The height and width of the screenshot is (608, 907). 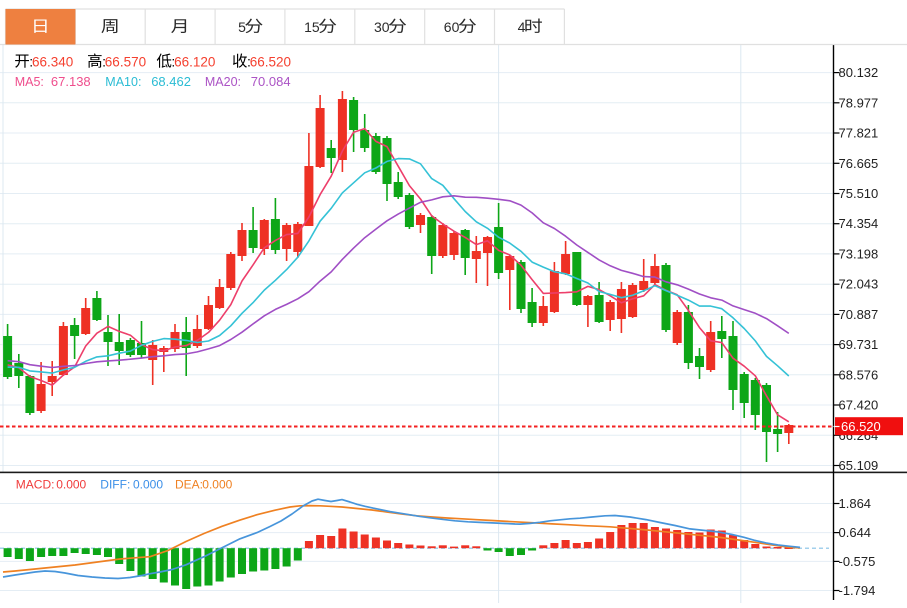 I want to click on svg-text: 66.340, so click(x=52, y=62).